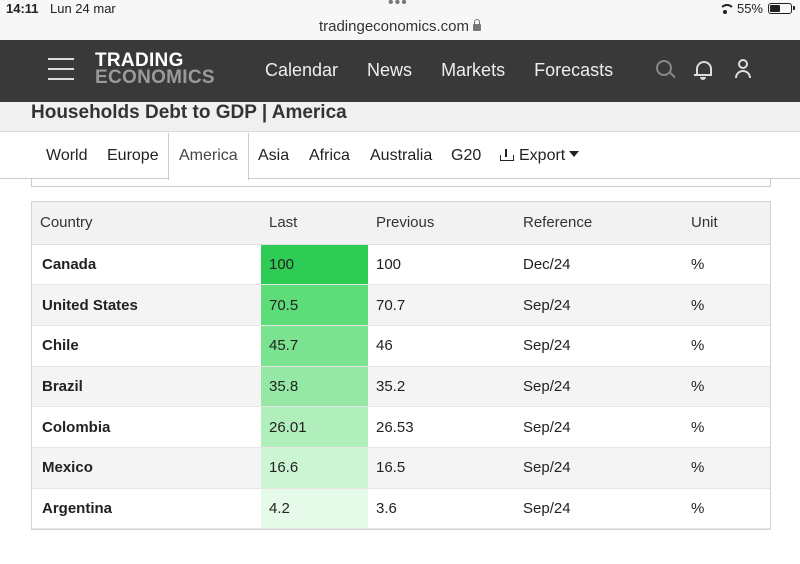 The width and height of the screenshot is (800, 564). Describe the element at coordinates (329, 155) in the screenshot. I see `tab-africa: Africa` at that location.